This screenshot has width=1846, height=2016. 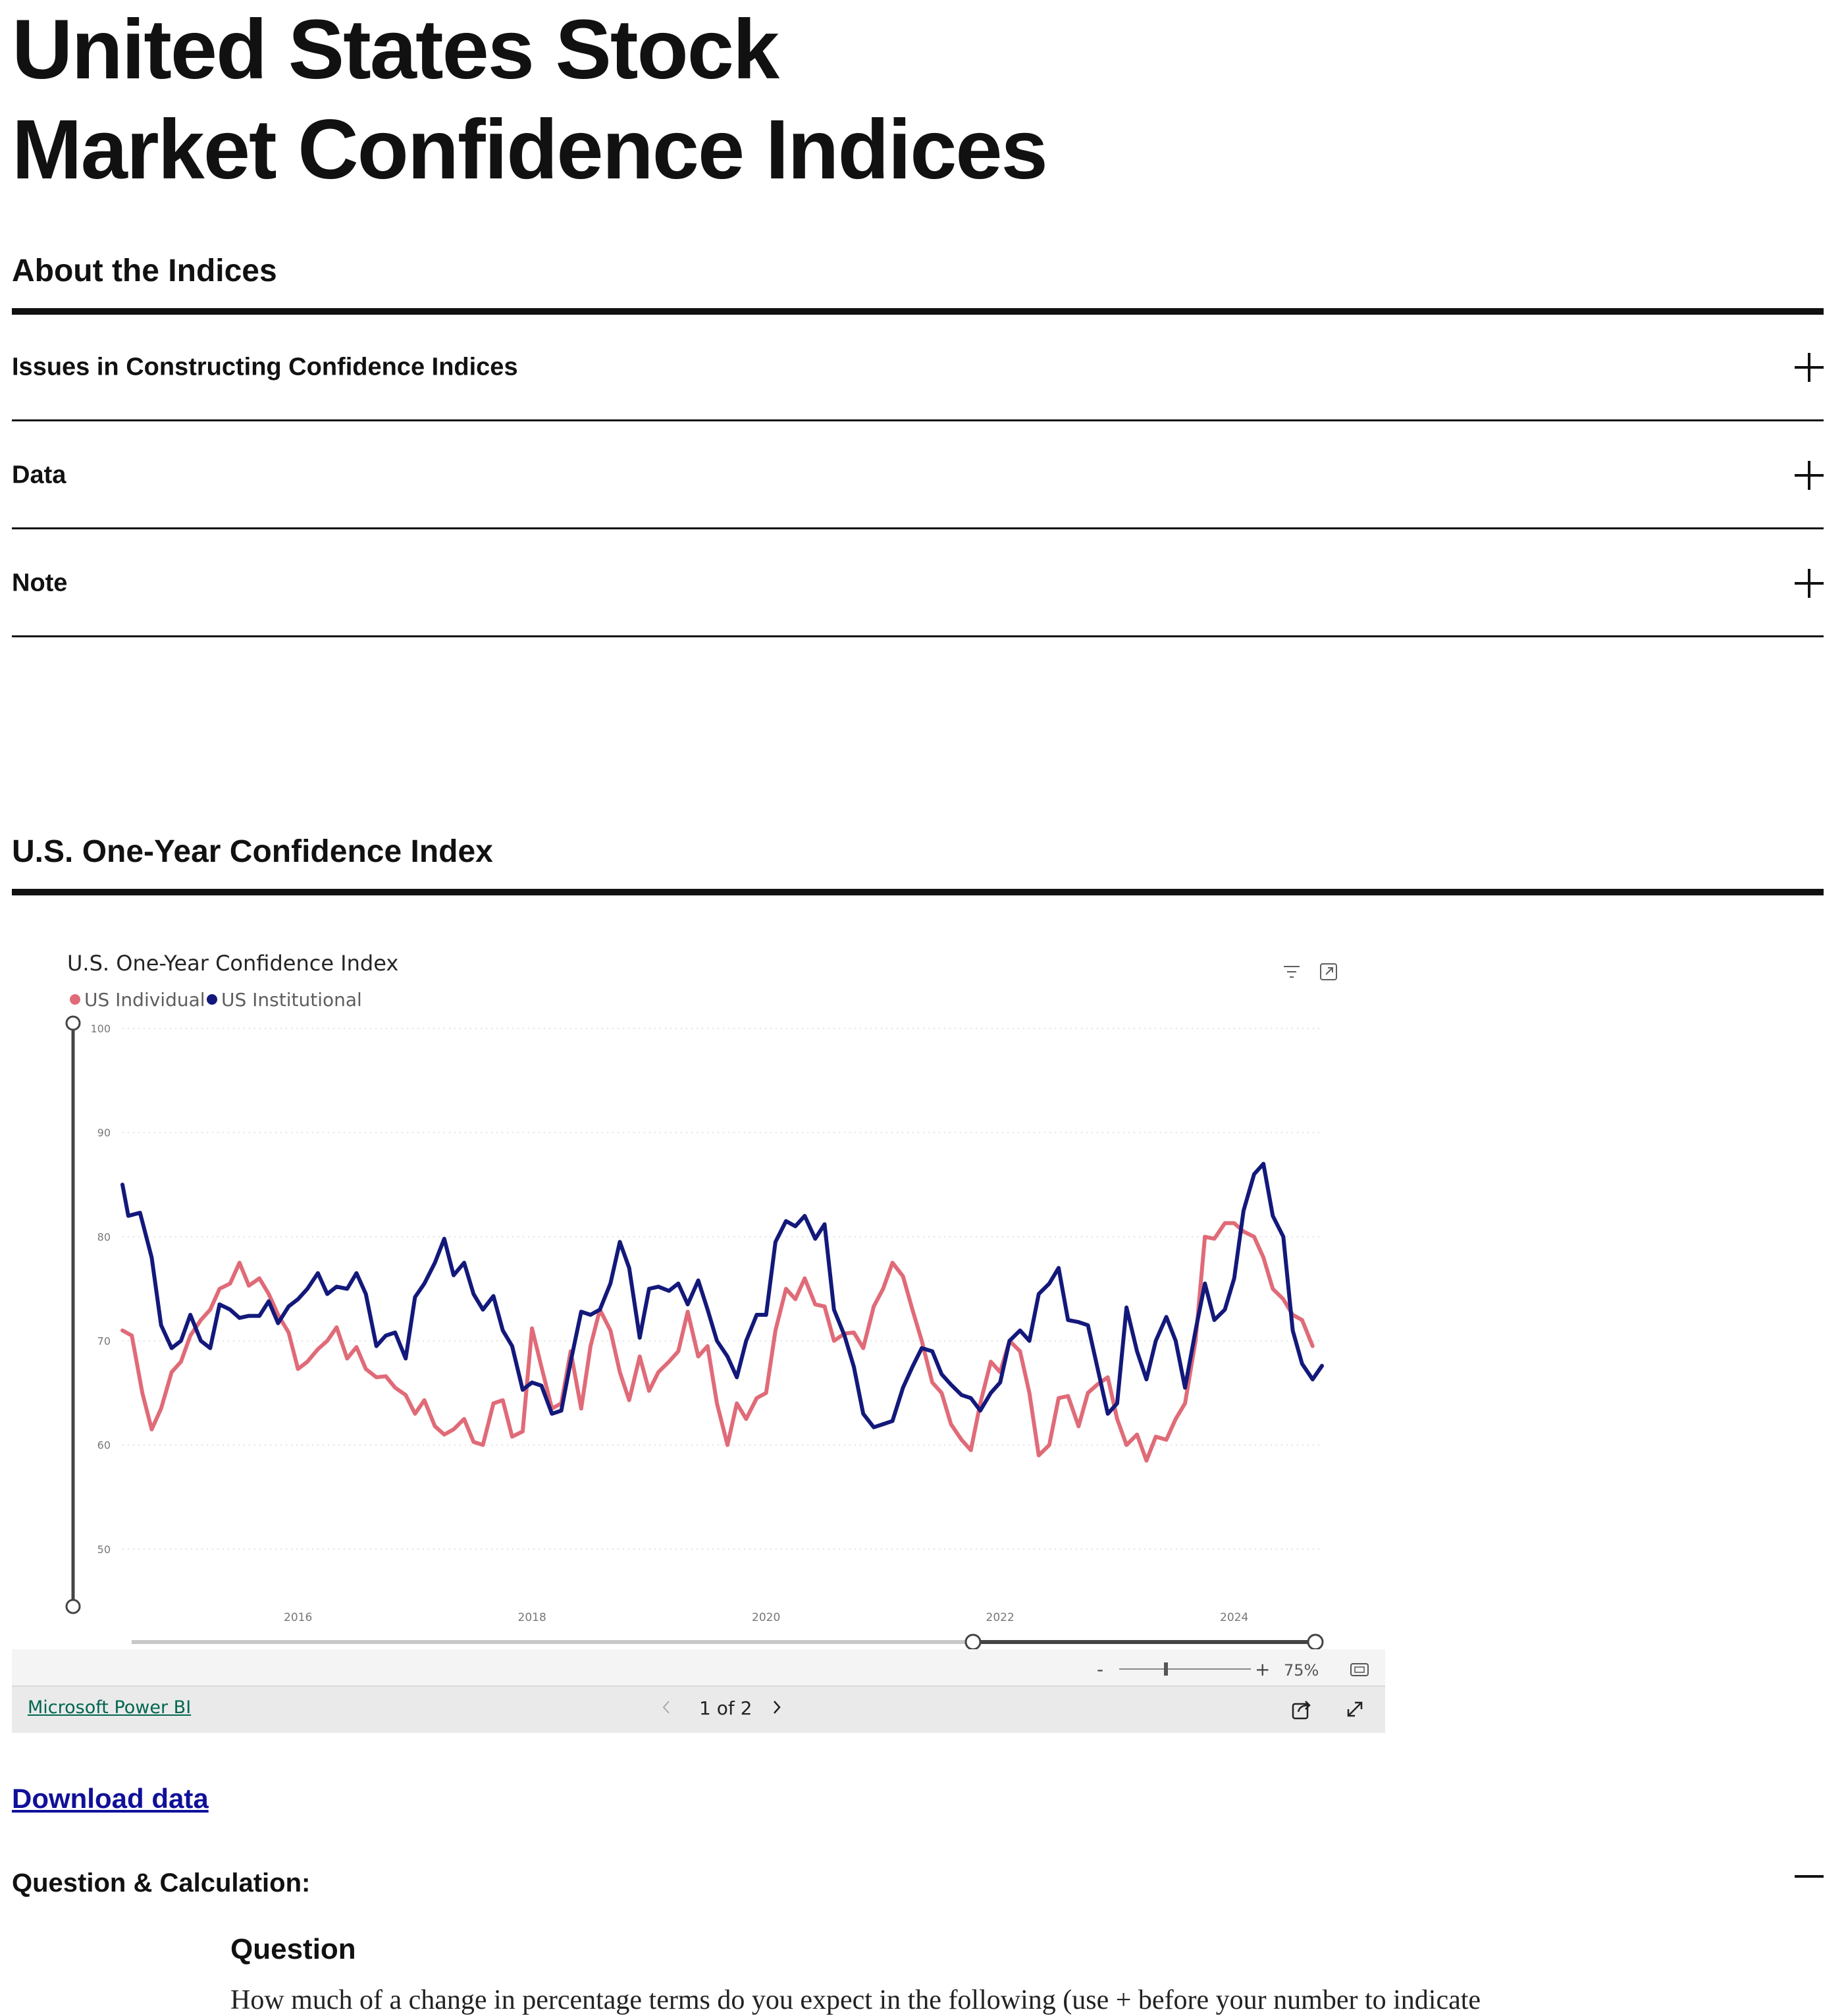 What do you see at coordinates (1234, 1617) in the screenshot?
I see `x-tick-label: 2024` at bounding box center [1234, 1617].